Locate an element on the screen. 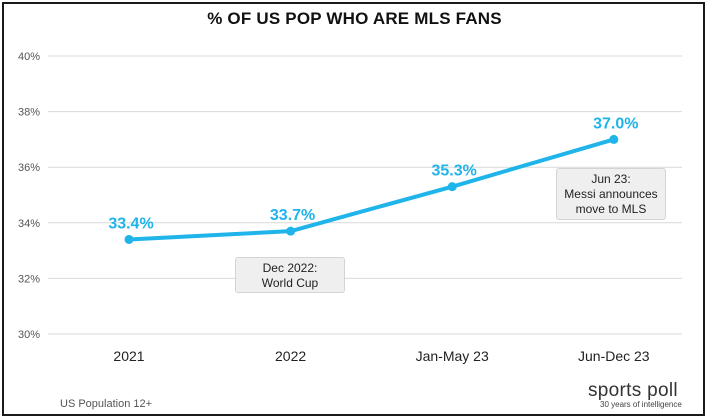 The height and width of the screenshot is (420, 709). x-tick-label: 2022 is located at coordinates (290, 356).